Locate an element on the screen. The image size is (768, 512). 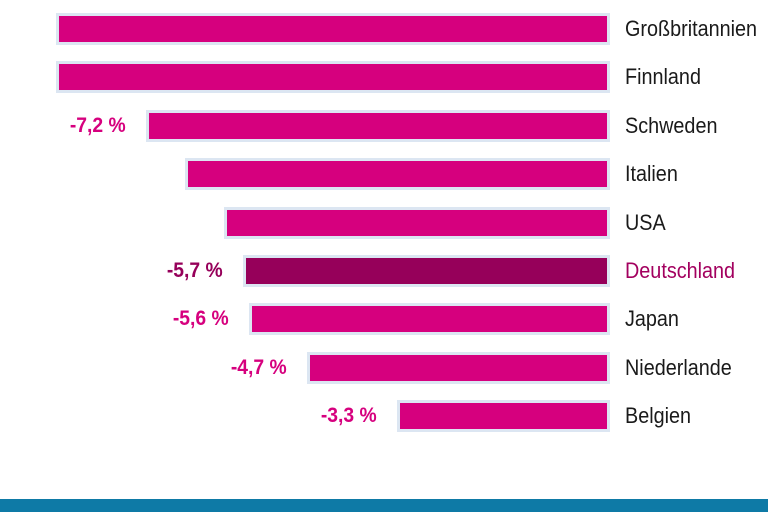
country-label: Finnland is located at coordinates (663, 76).